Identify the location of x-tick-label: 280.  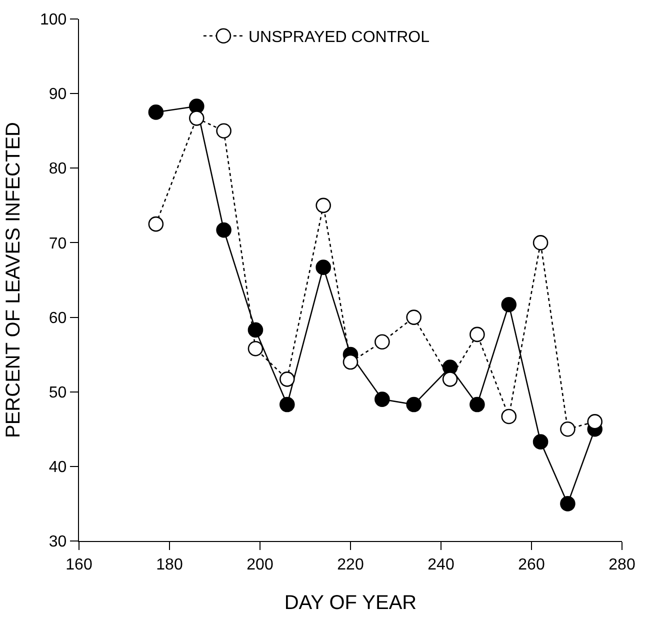
(622, 565).